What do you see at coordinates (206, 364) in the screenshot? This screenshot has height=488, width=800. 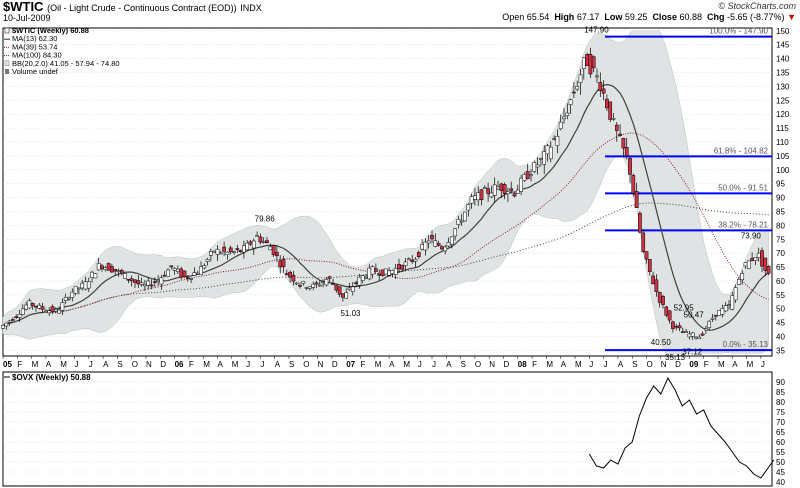 I see `x-tick-label: M` at bounding box center [206, 364].